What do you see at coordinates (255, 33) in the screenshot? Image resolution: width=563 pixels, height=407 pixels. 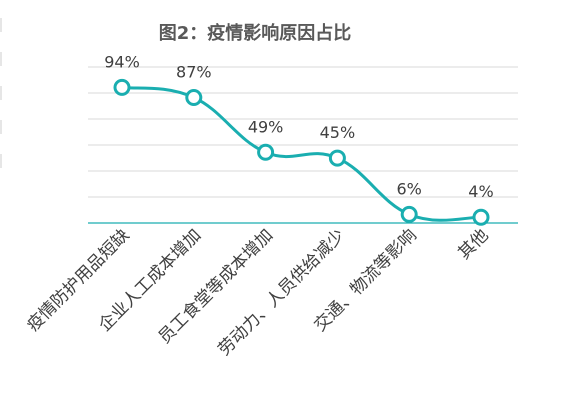 I see `chart-title: 图2：疫情影响原因占比` at bounding box center [255, 33].